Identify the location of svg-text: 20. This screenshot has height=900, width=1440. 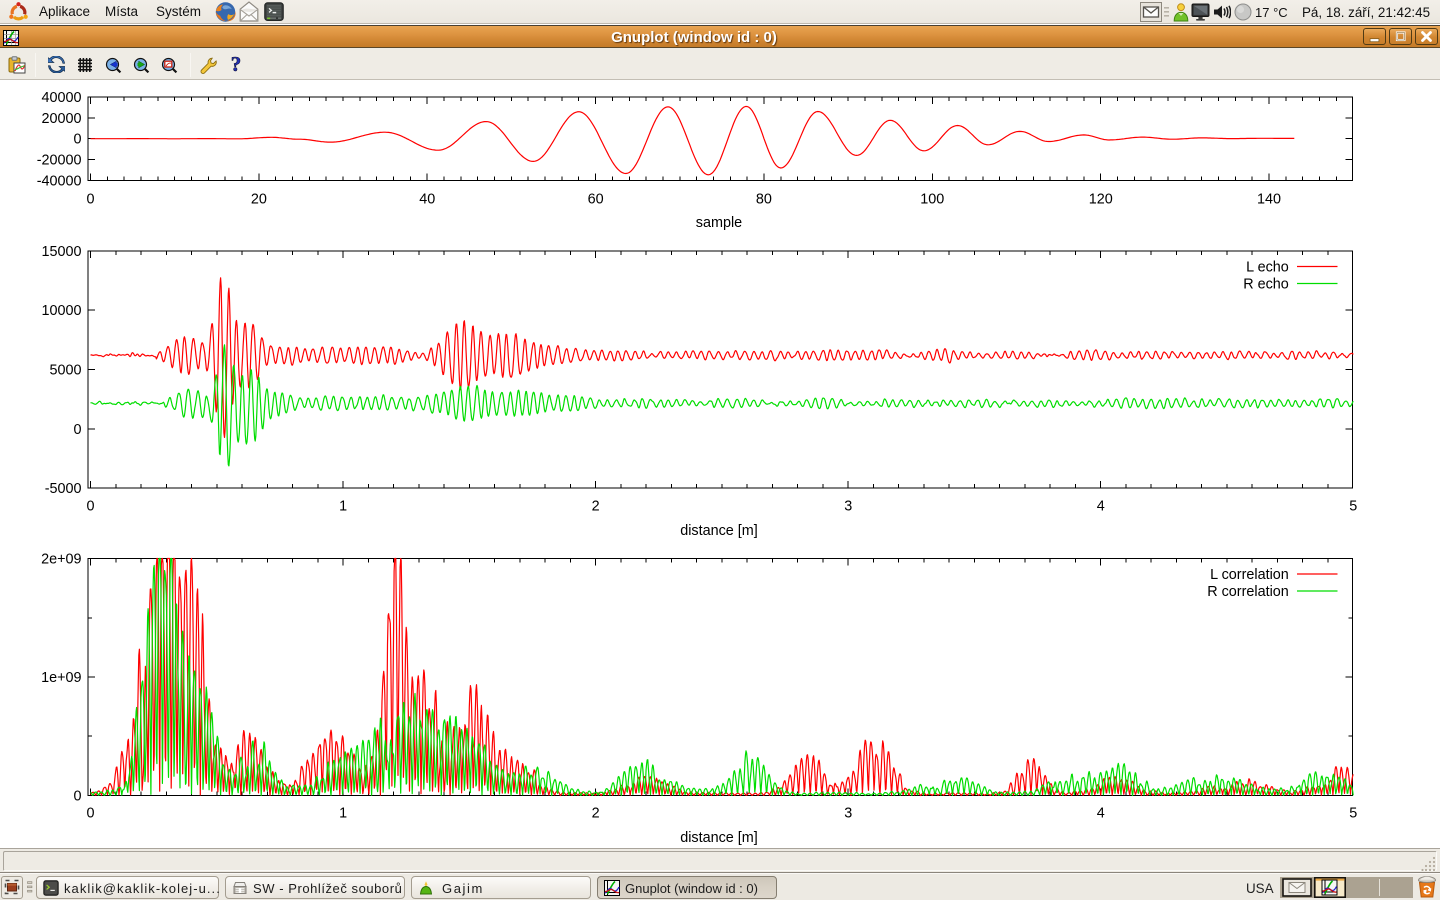
(259, 200).